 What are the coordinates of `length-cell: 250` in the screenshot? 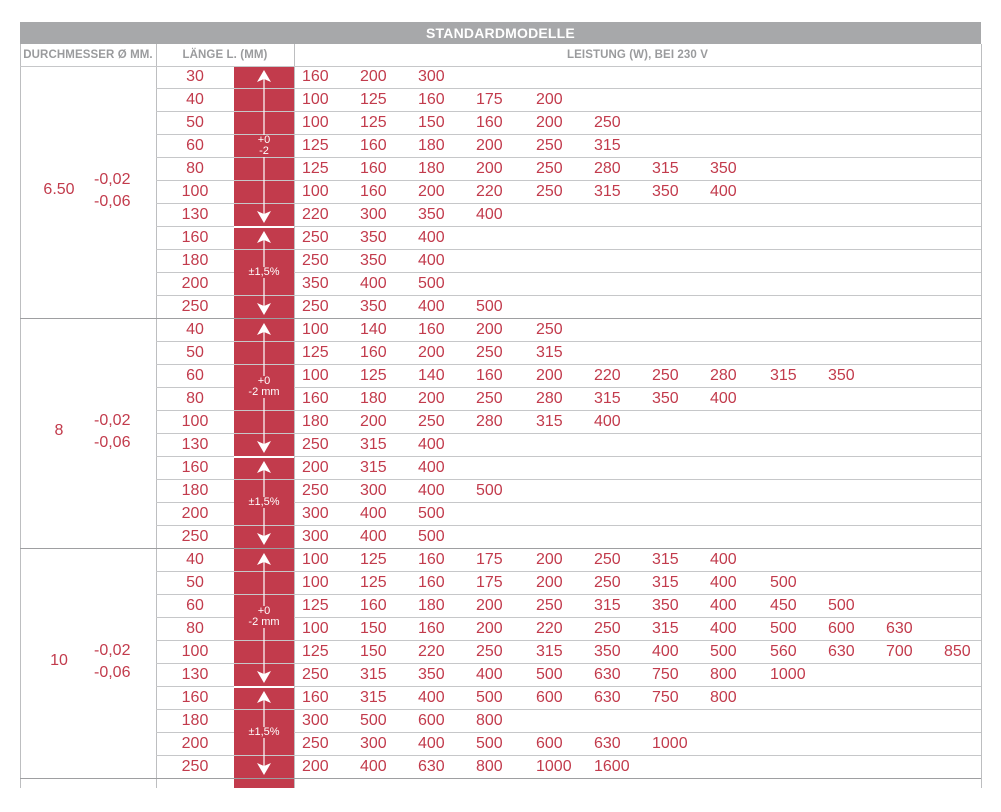 It's located at (195, 306).